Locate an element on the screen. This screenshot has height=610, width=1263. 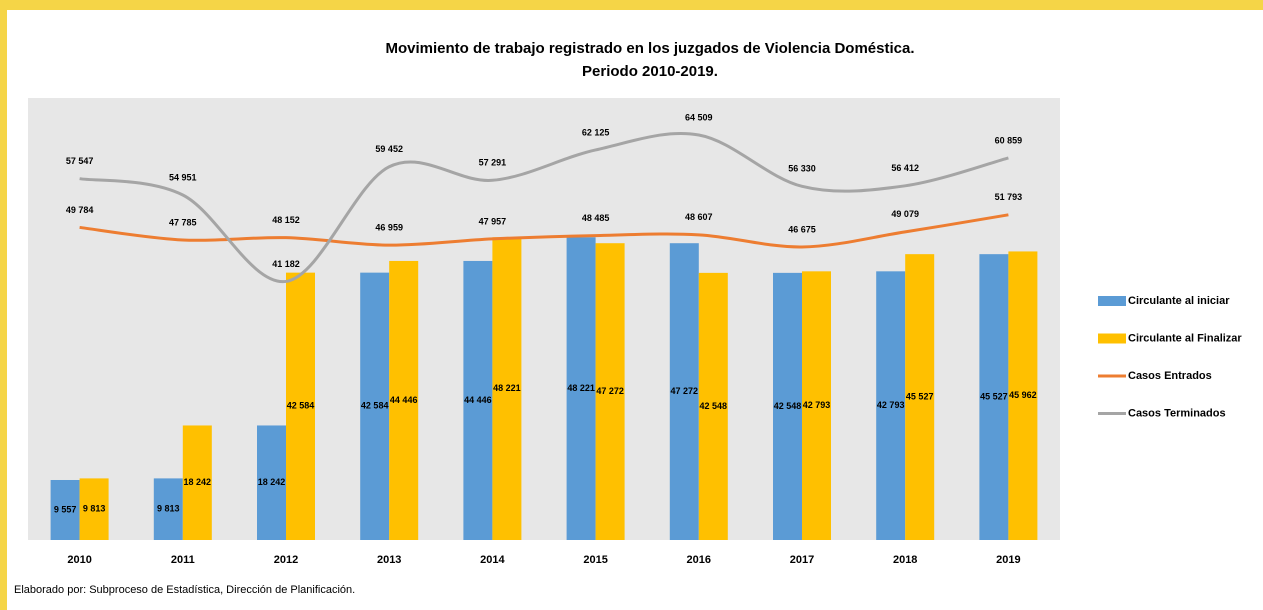
line-value-label: 54 951 is located at coordinates (183, 177).